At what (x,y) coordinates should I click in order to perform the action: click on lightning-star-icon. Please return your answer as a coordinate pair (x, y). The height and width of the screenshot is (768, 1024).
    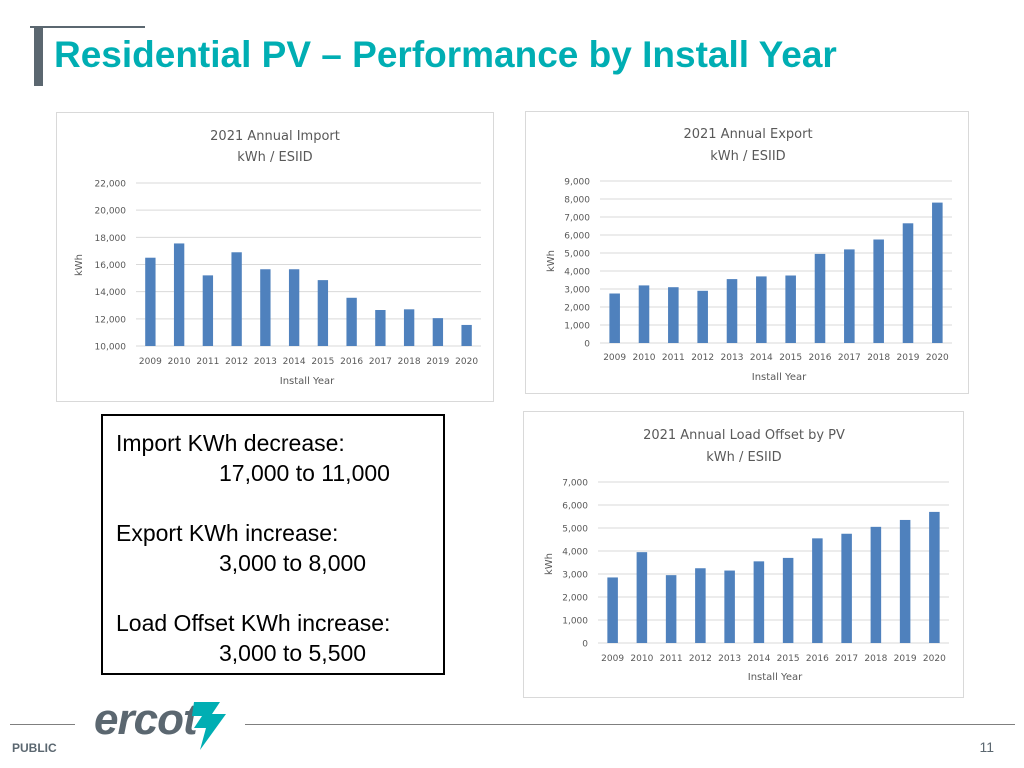
    Looking at the image, I should click on (209, 726).